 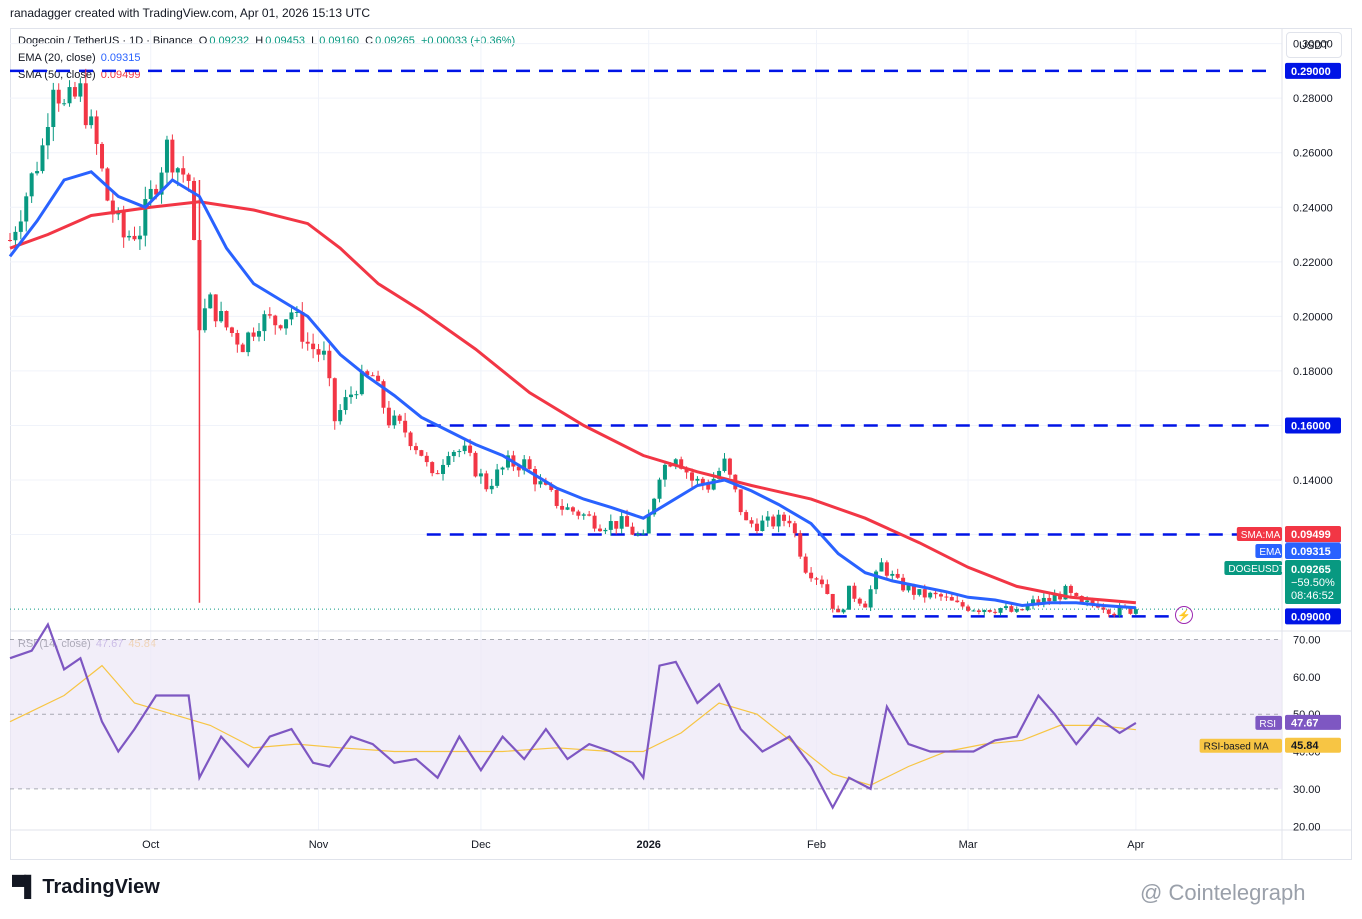 I want to click on ema-label: EMA (20, close), so click(x=57, y=58).